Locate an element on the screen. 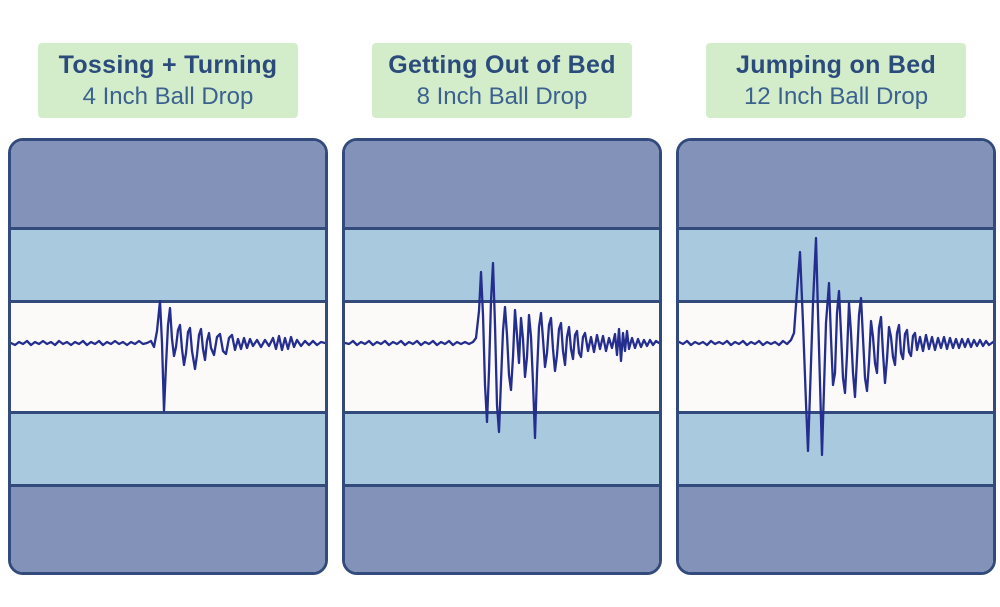  panel-label: Getting Out of Bed 8 Inch Ball Drop is located at coordinates (502, 80).